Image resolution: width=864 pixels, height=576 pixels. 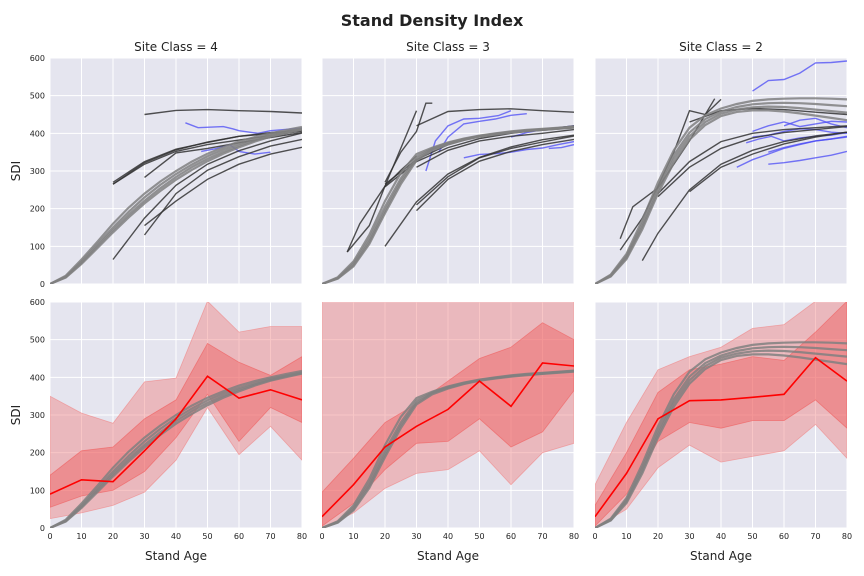 I want to click on panel-5: 0 10 20 30 40 50 60 70 80 Stand Age, so click(x=449, y=432).